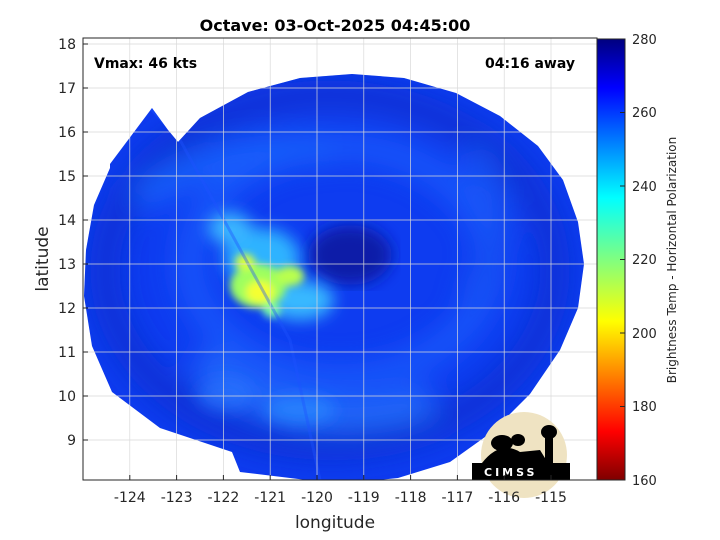  Describe the element at coordinates (145, 64) in the screenshot. I see `vmax-annotation: Vmax: 46 kts` at that location.